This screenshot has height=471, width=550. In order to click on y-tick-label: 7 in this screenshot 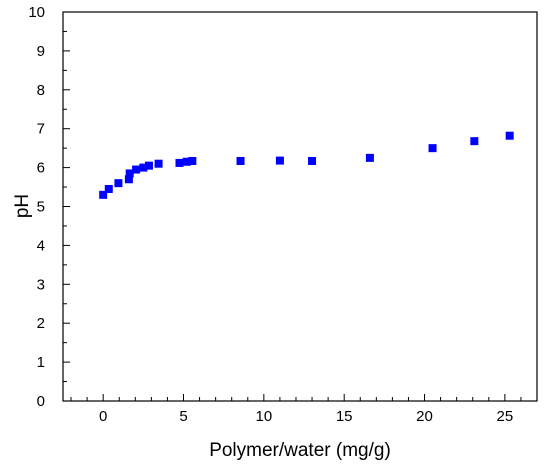, I will do `click(41, 129)`.